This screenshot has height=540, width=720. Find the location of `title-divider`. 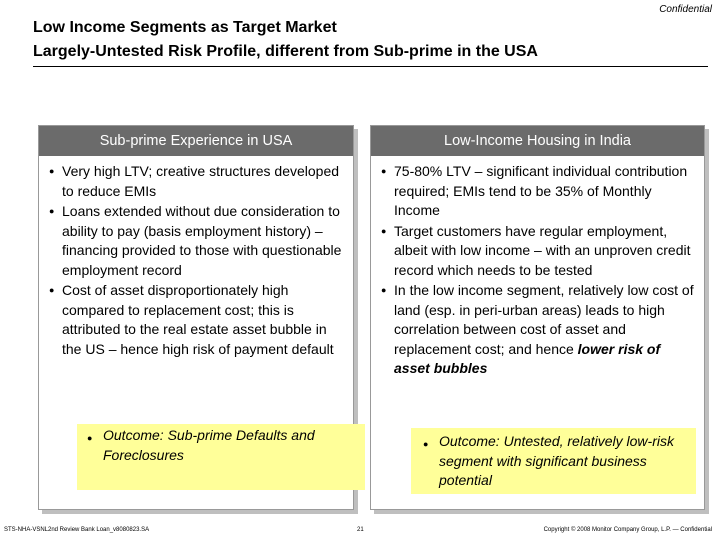

title-divider is located at coordinates (370, 66).